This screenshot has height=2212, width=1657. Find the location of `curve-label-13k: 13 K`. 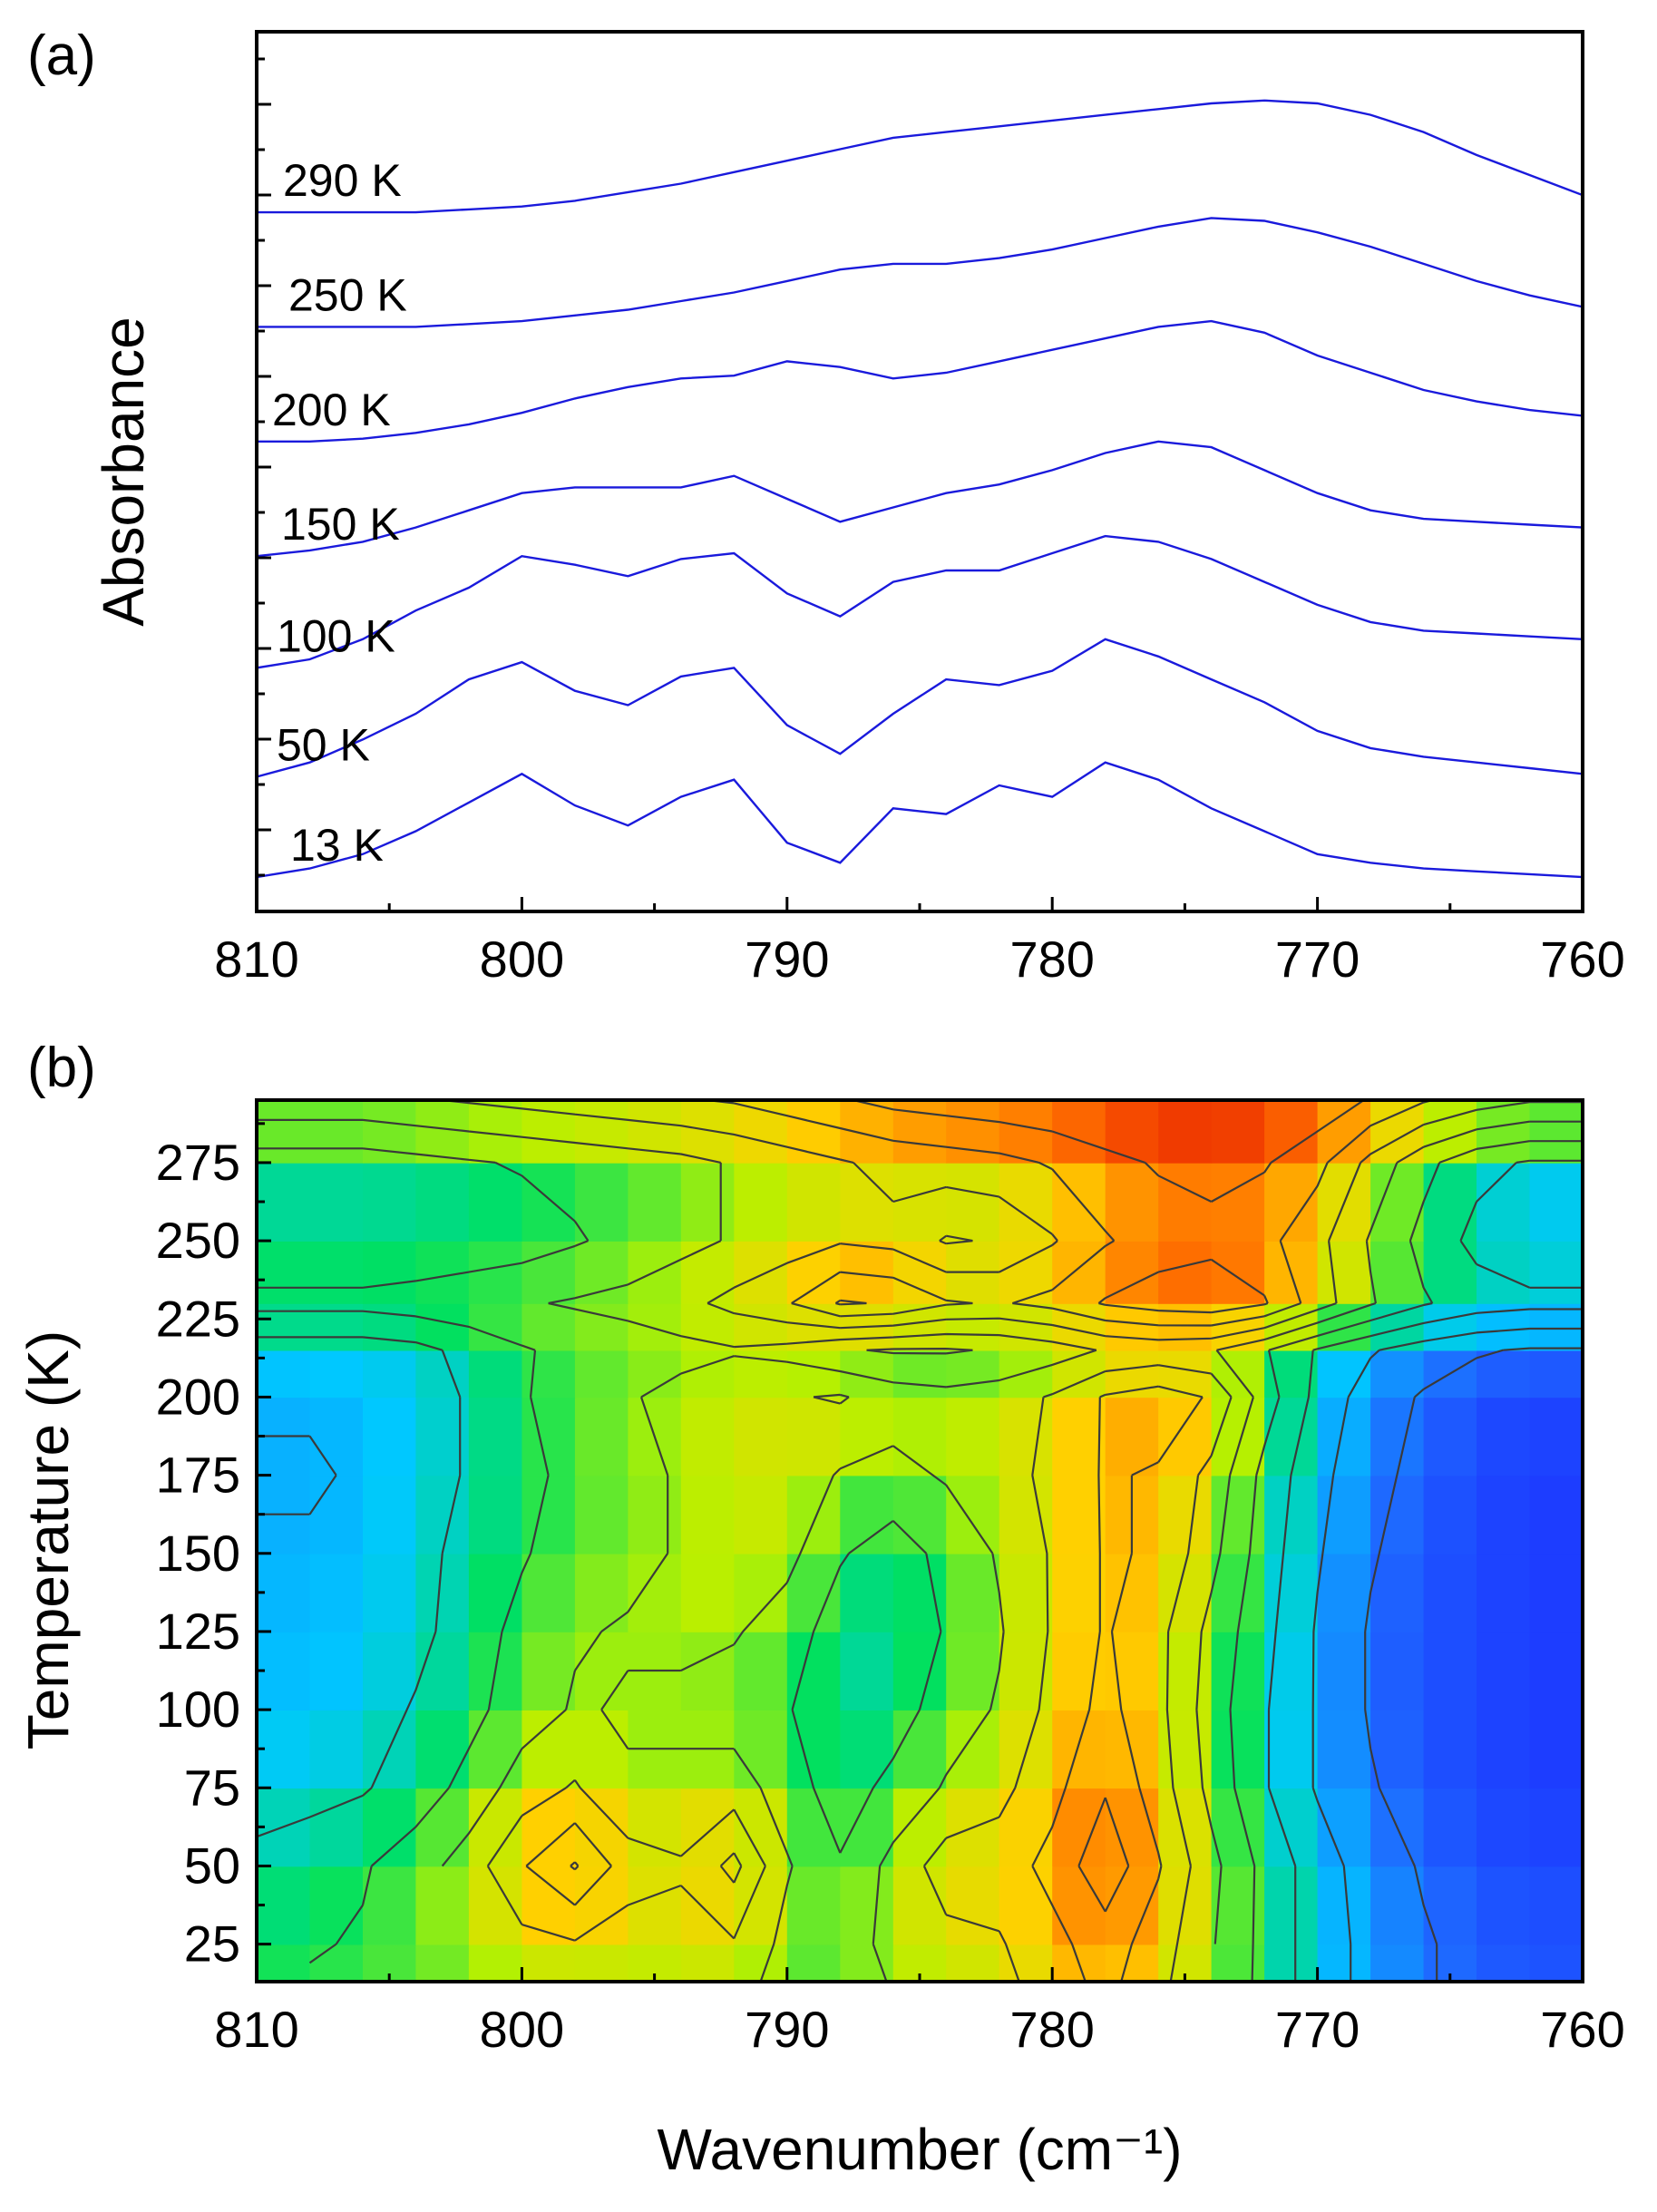

curve-label-13k: 13 K is located at coordinates (337, 846).